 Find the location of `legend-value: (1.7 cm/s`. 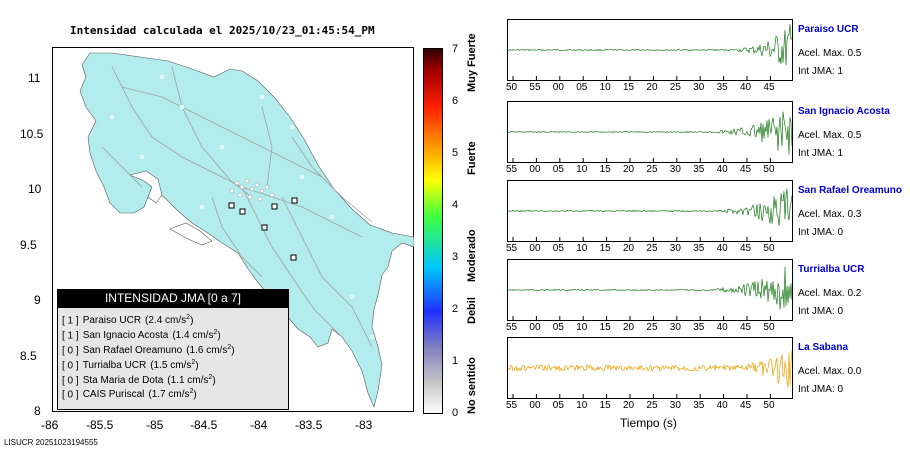

legend-value: (1.7 cm/s is located at coordinates (169, 395).